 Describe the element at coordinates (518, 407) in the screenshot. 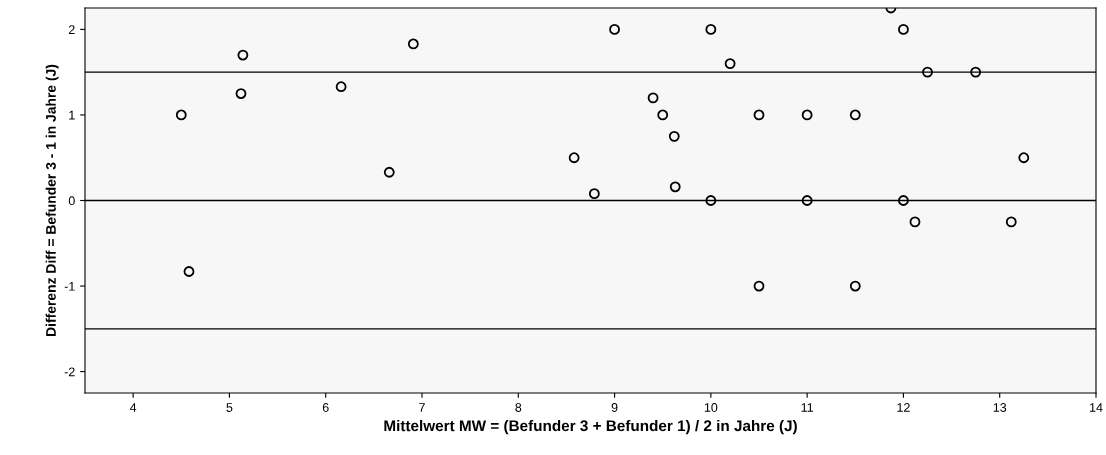

I see `x-tick-label: 8` at that location.